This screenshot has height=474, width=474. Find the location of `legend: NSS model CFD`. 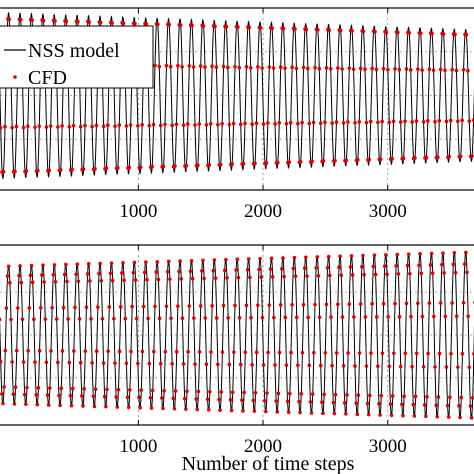

legend: NSS model CFD is located at coordinates (77, 57).